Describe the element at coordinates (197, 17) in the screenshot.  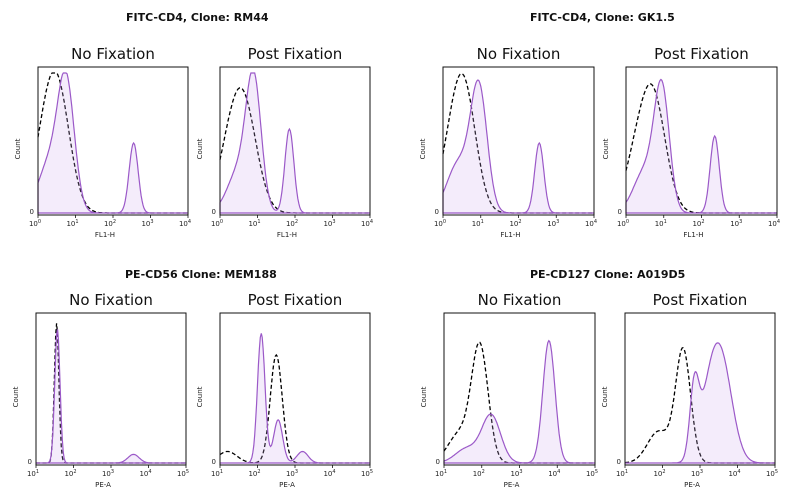
I see `group-title: FITC-CD4, Clone: RM44` at that location.